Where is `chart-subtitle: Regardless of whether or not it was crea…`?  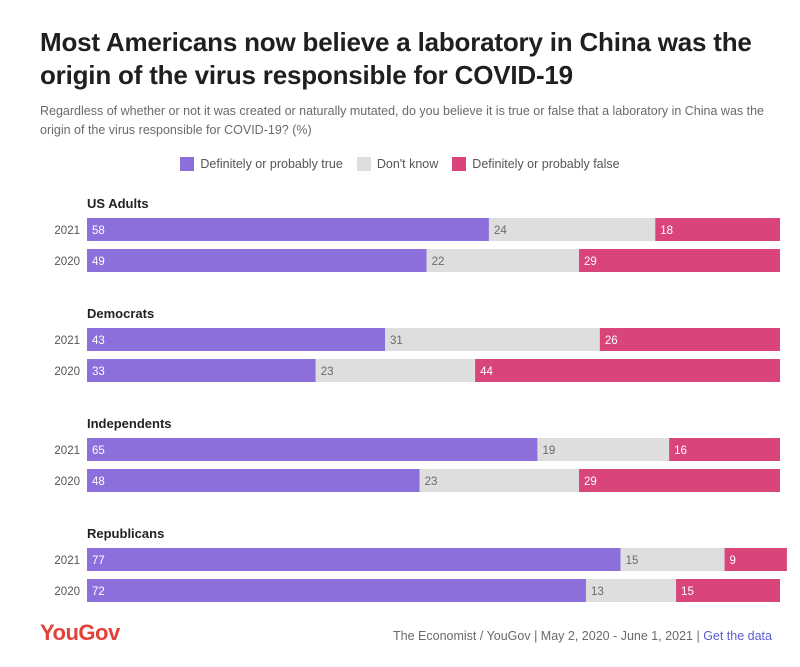
chart-subtitle: Regardless of whether or not it was crea… is located at coordinates (402, 120).